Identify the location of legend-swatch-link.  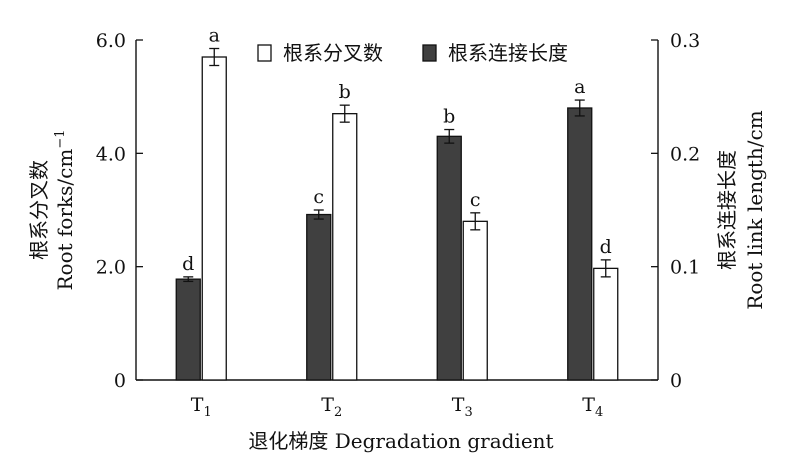
(429, 53).